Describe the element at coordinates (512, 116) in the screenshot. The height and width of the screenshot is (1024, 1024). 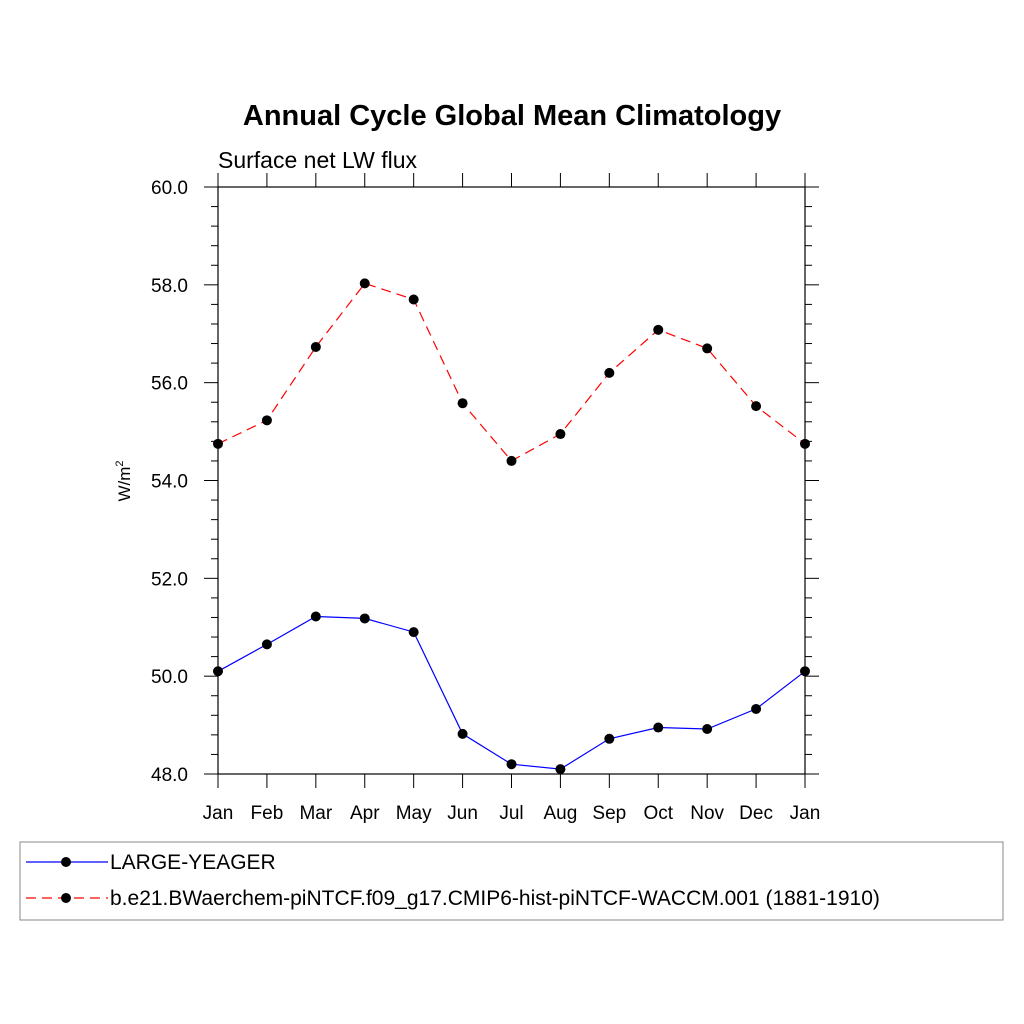
I see `chart-title: Annual Cycle Global Mean Climatology` at that location.